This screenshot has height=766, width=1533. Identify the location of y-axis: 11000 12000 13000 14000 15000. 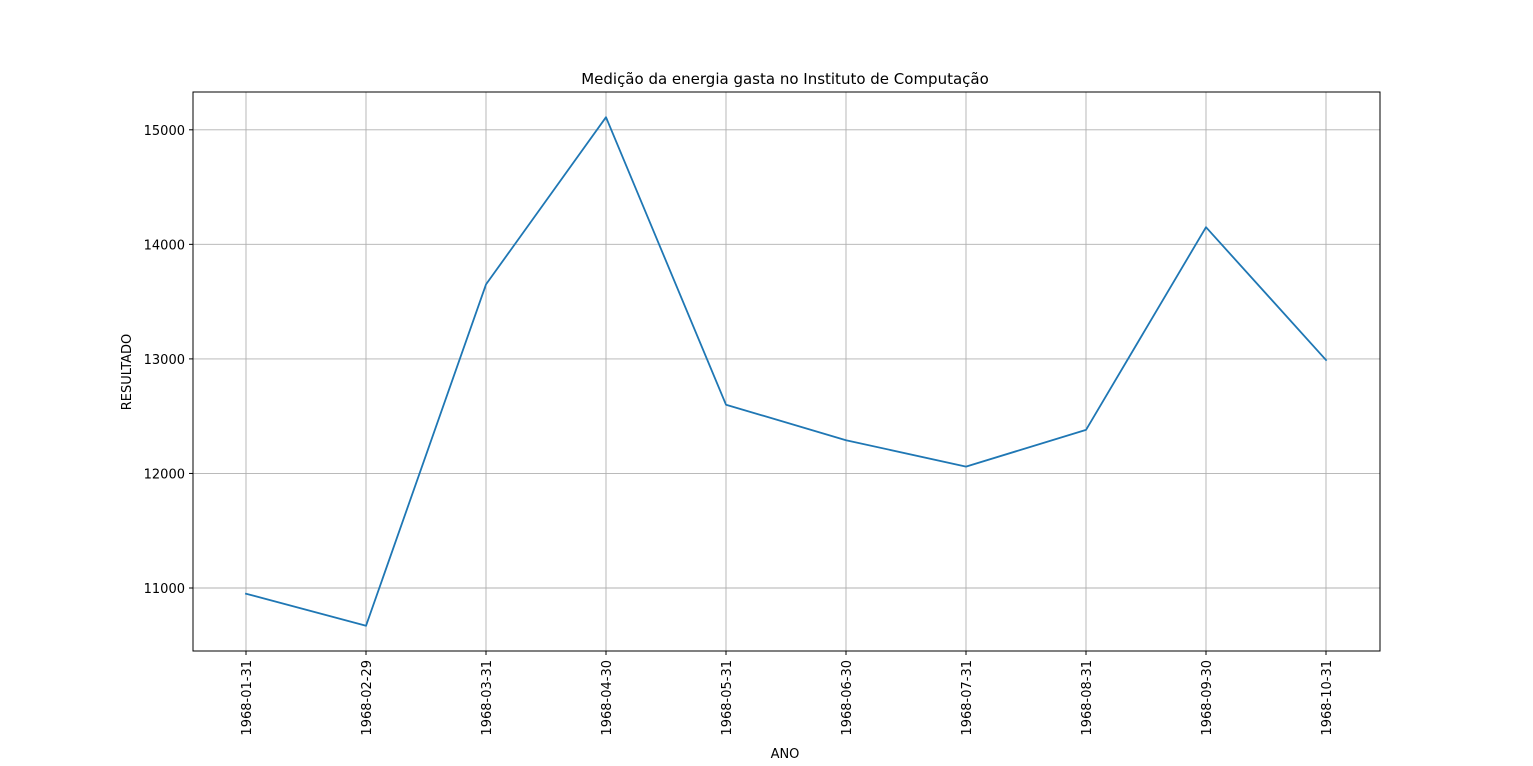
(168, 360).